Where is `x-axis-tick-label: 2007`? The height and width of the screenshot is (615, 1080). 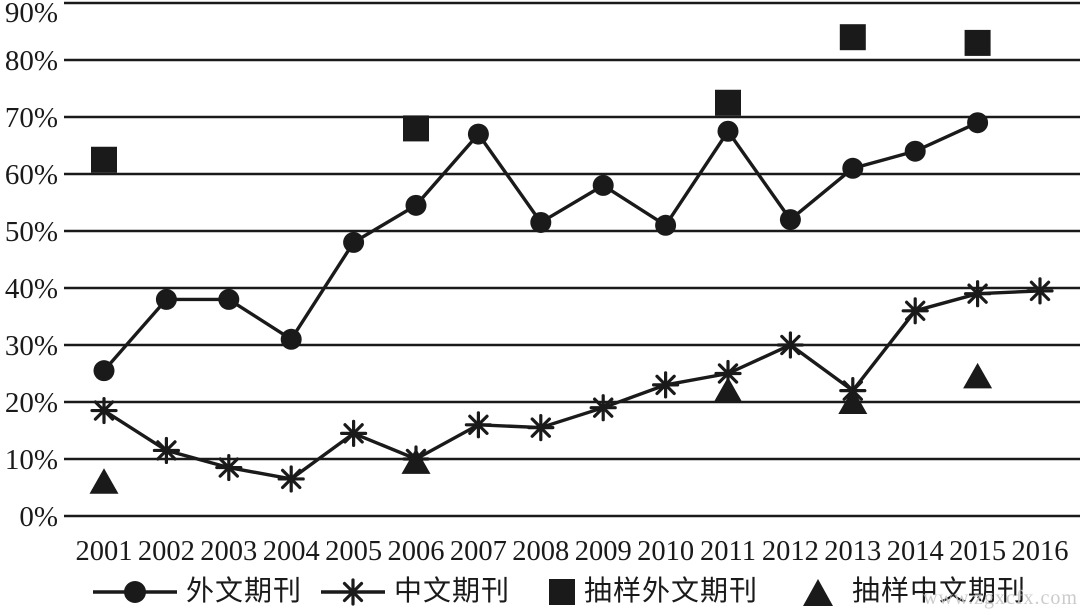 x-axis-tick-label: 2007 is located at coordinates (478, 551).